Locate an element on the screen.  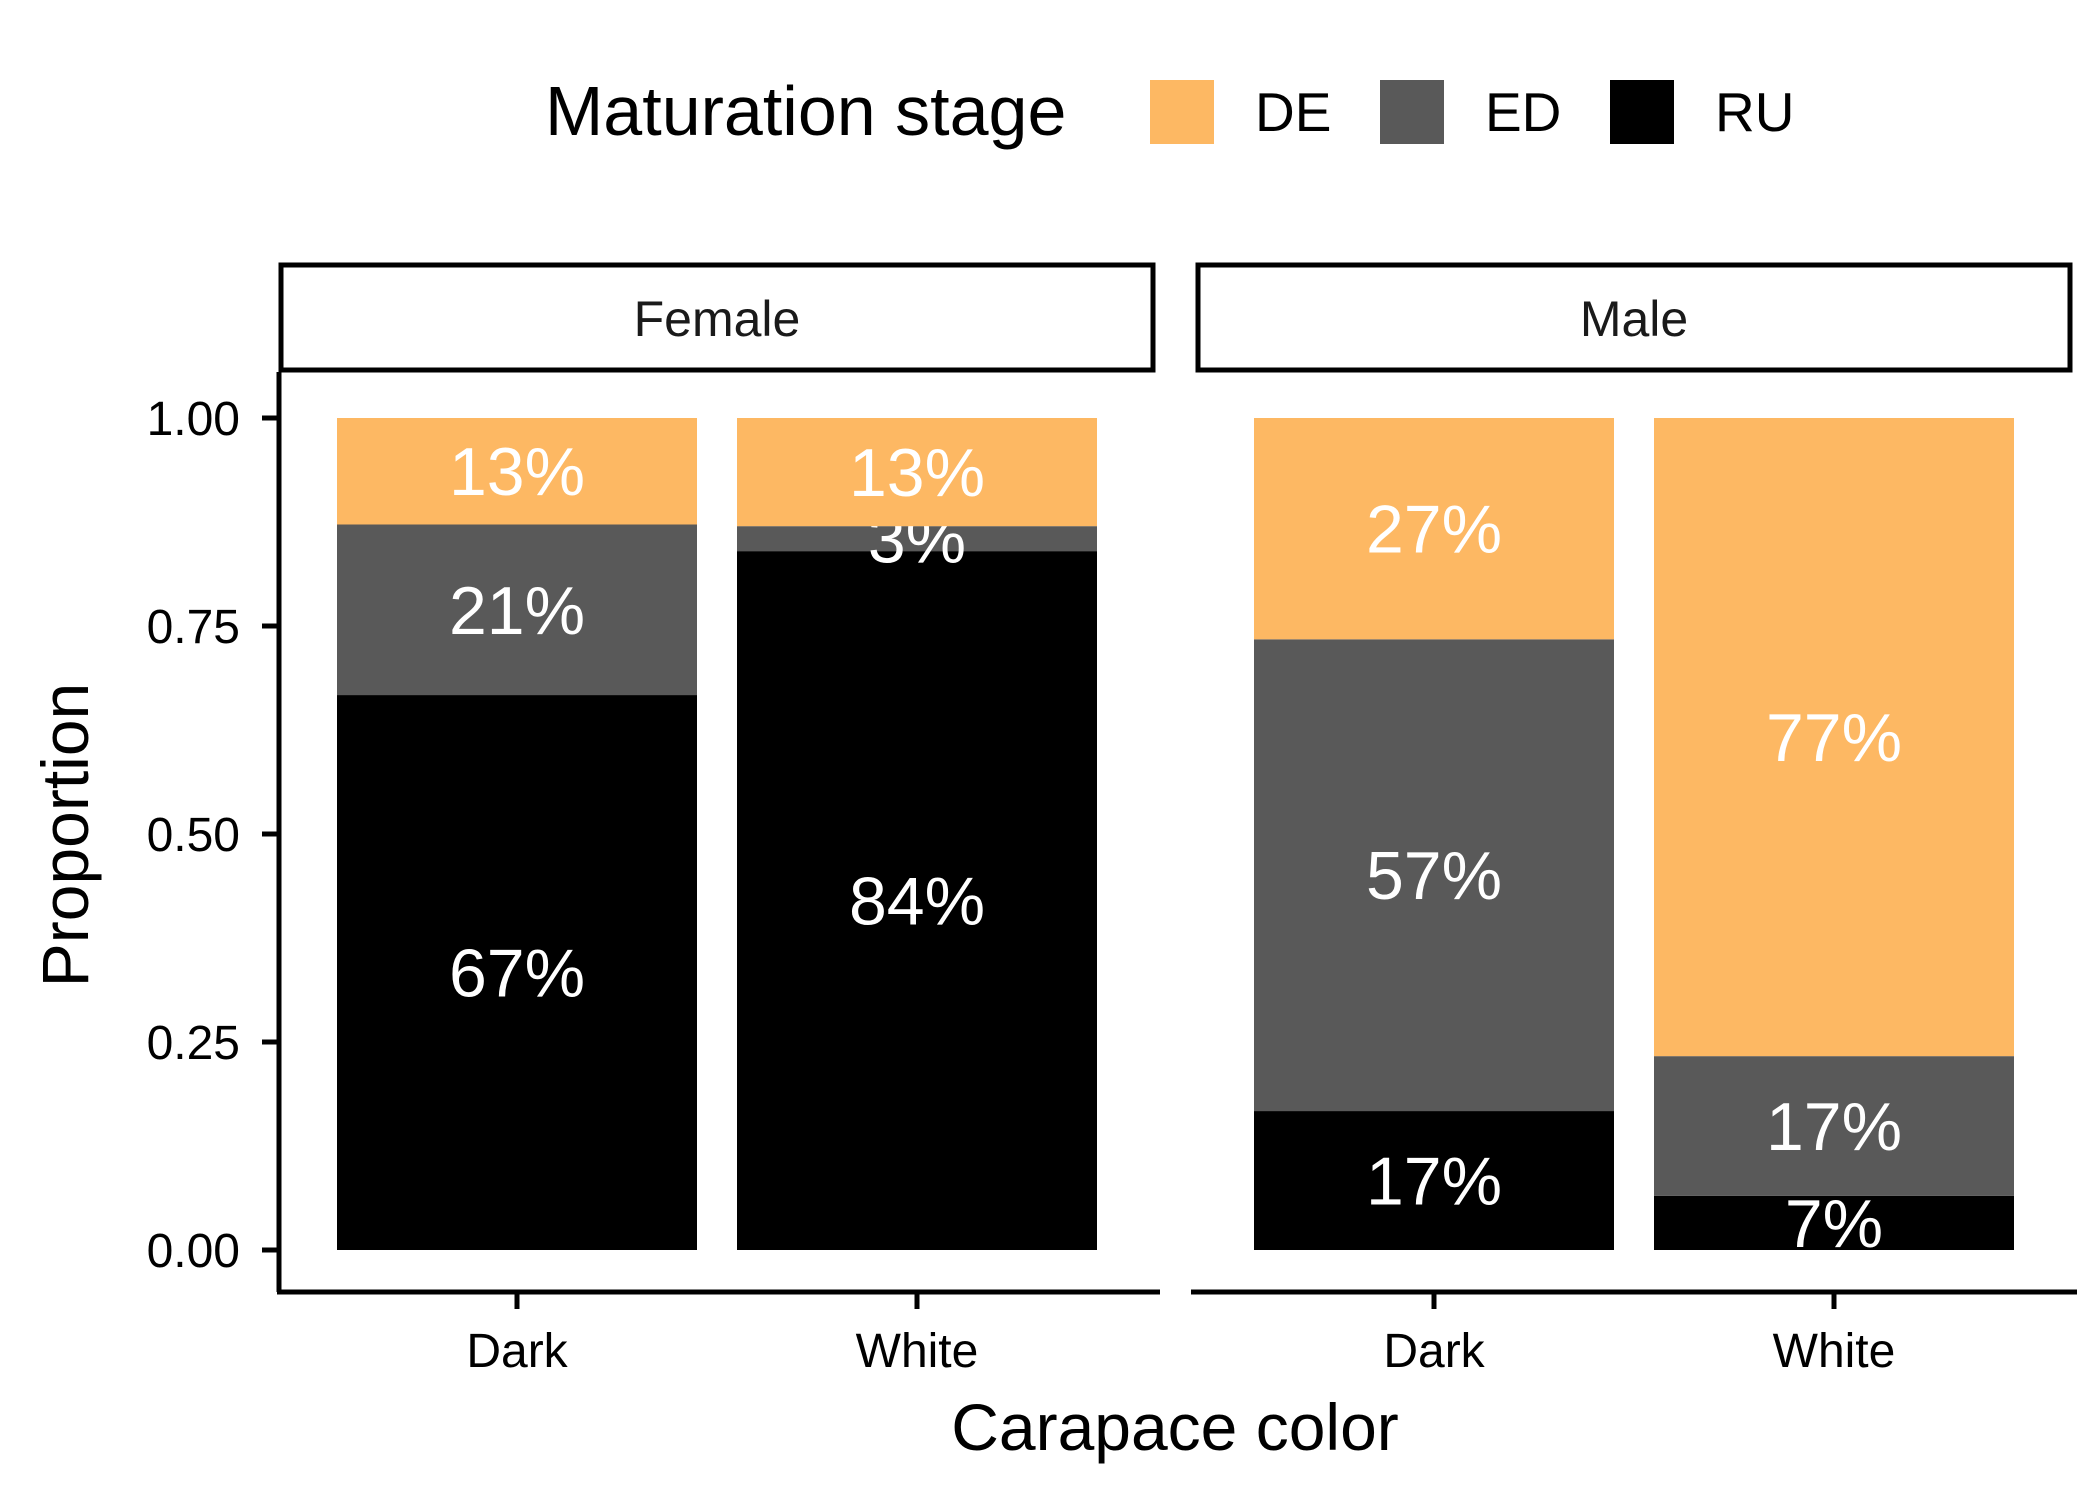
legend-key-ed is located at coordinates (1412, 112).